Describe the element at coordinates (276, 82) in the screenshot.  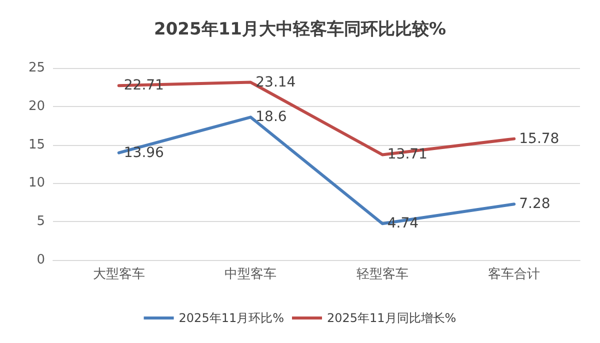
I see `data-label: 23.14` at that location.